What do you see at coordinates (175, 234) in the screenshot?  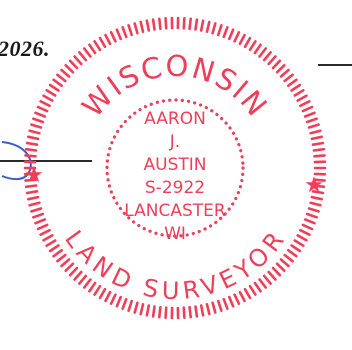 I see `seal-line-state: WI` at bounding box center [175, 234].